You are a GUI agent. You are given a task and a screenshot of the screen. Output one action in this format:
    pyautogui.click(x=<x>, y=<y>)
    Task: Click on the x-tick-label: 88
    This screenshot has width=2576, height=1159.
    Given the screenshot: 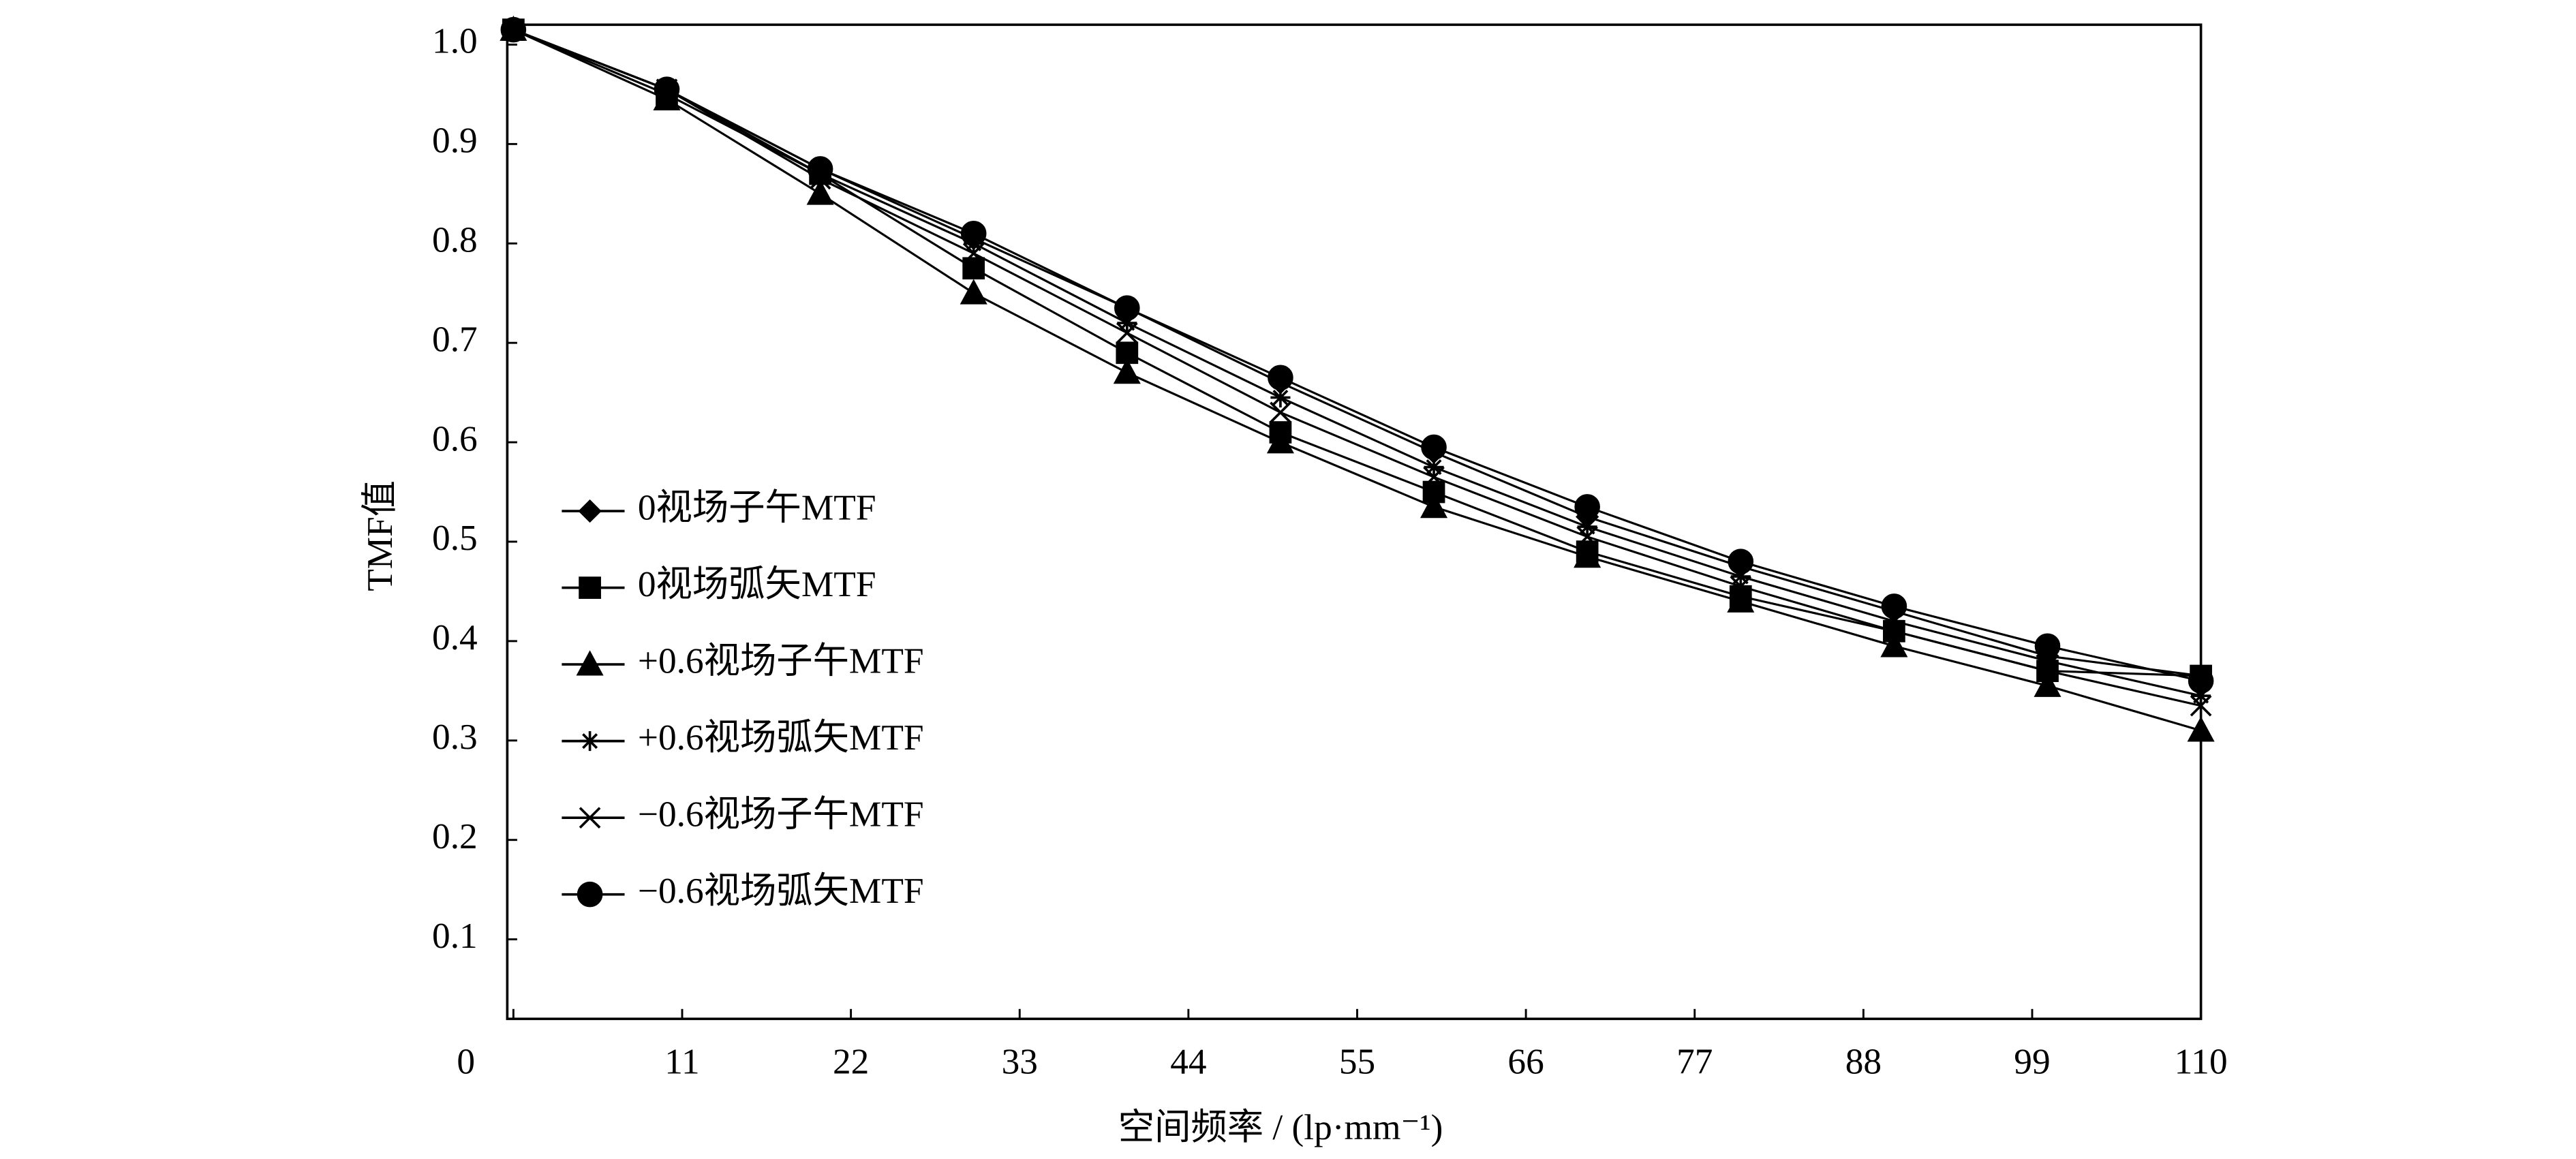 What is the action you would take?
    pyautogui.click(x=1863, y=1061)
    